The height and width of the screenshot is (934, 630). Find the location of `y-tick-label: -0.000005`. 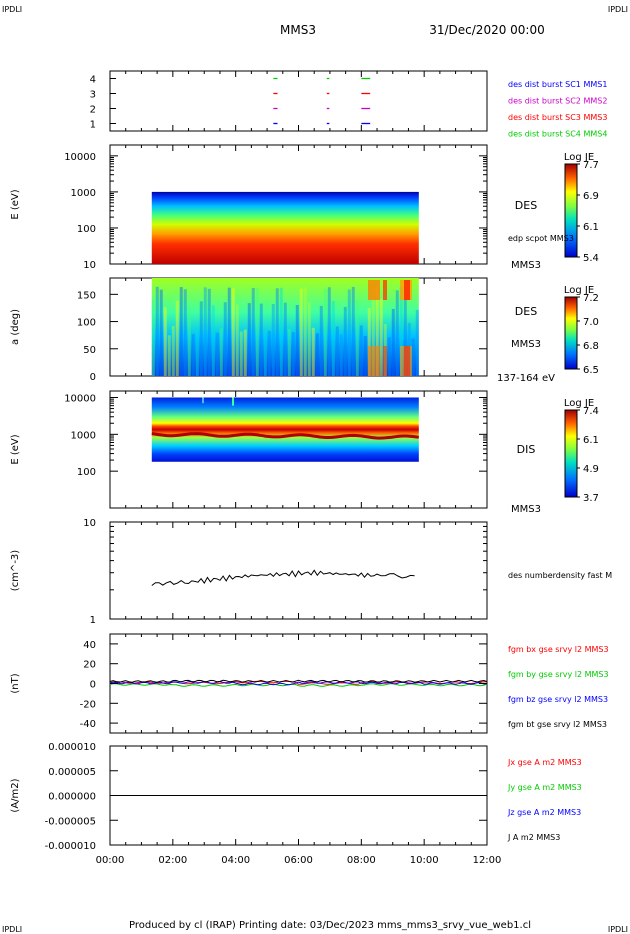

y-tick-label: -0.000005 is located at coordinates (70, 821).